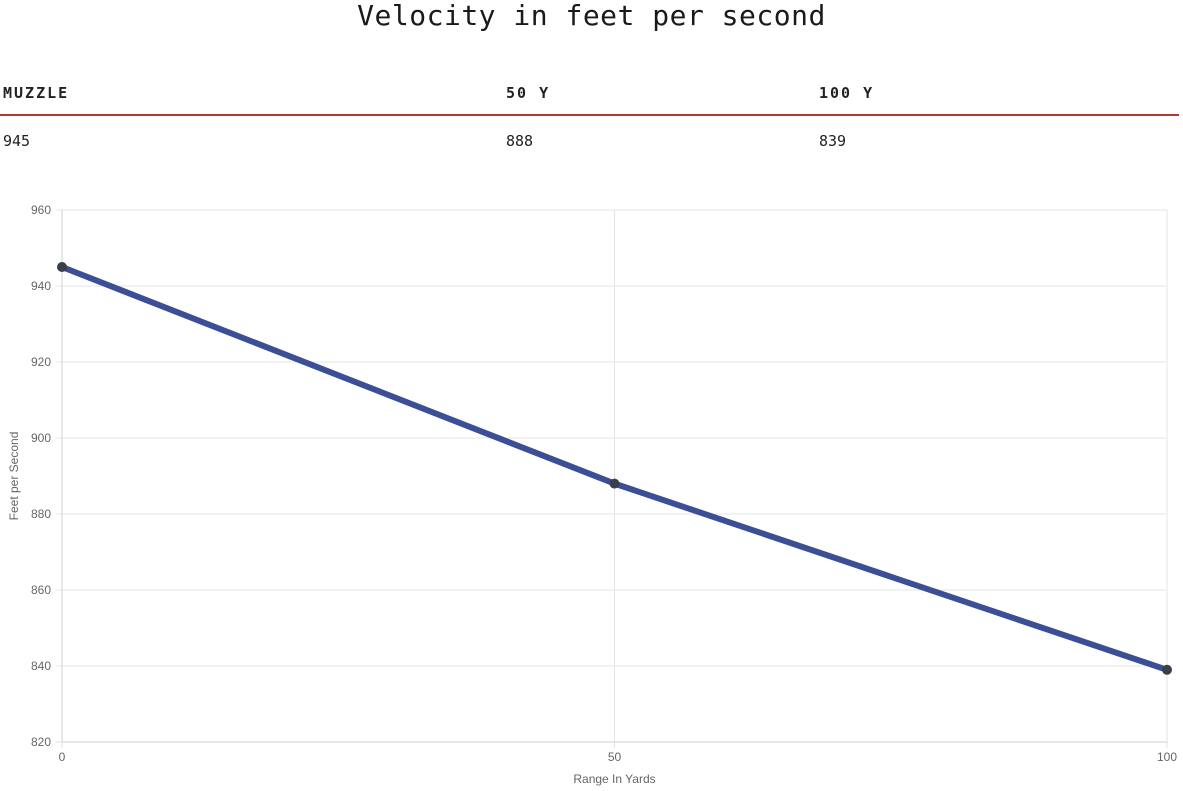  Describe the element at coordinates (41, 742) in the screenshot. I see `y-tick-label: 820` at that location.